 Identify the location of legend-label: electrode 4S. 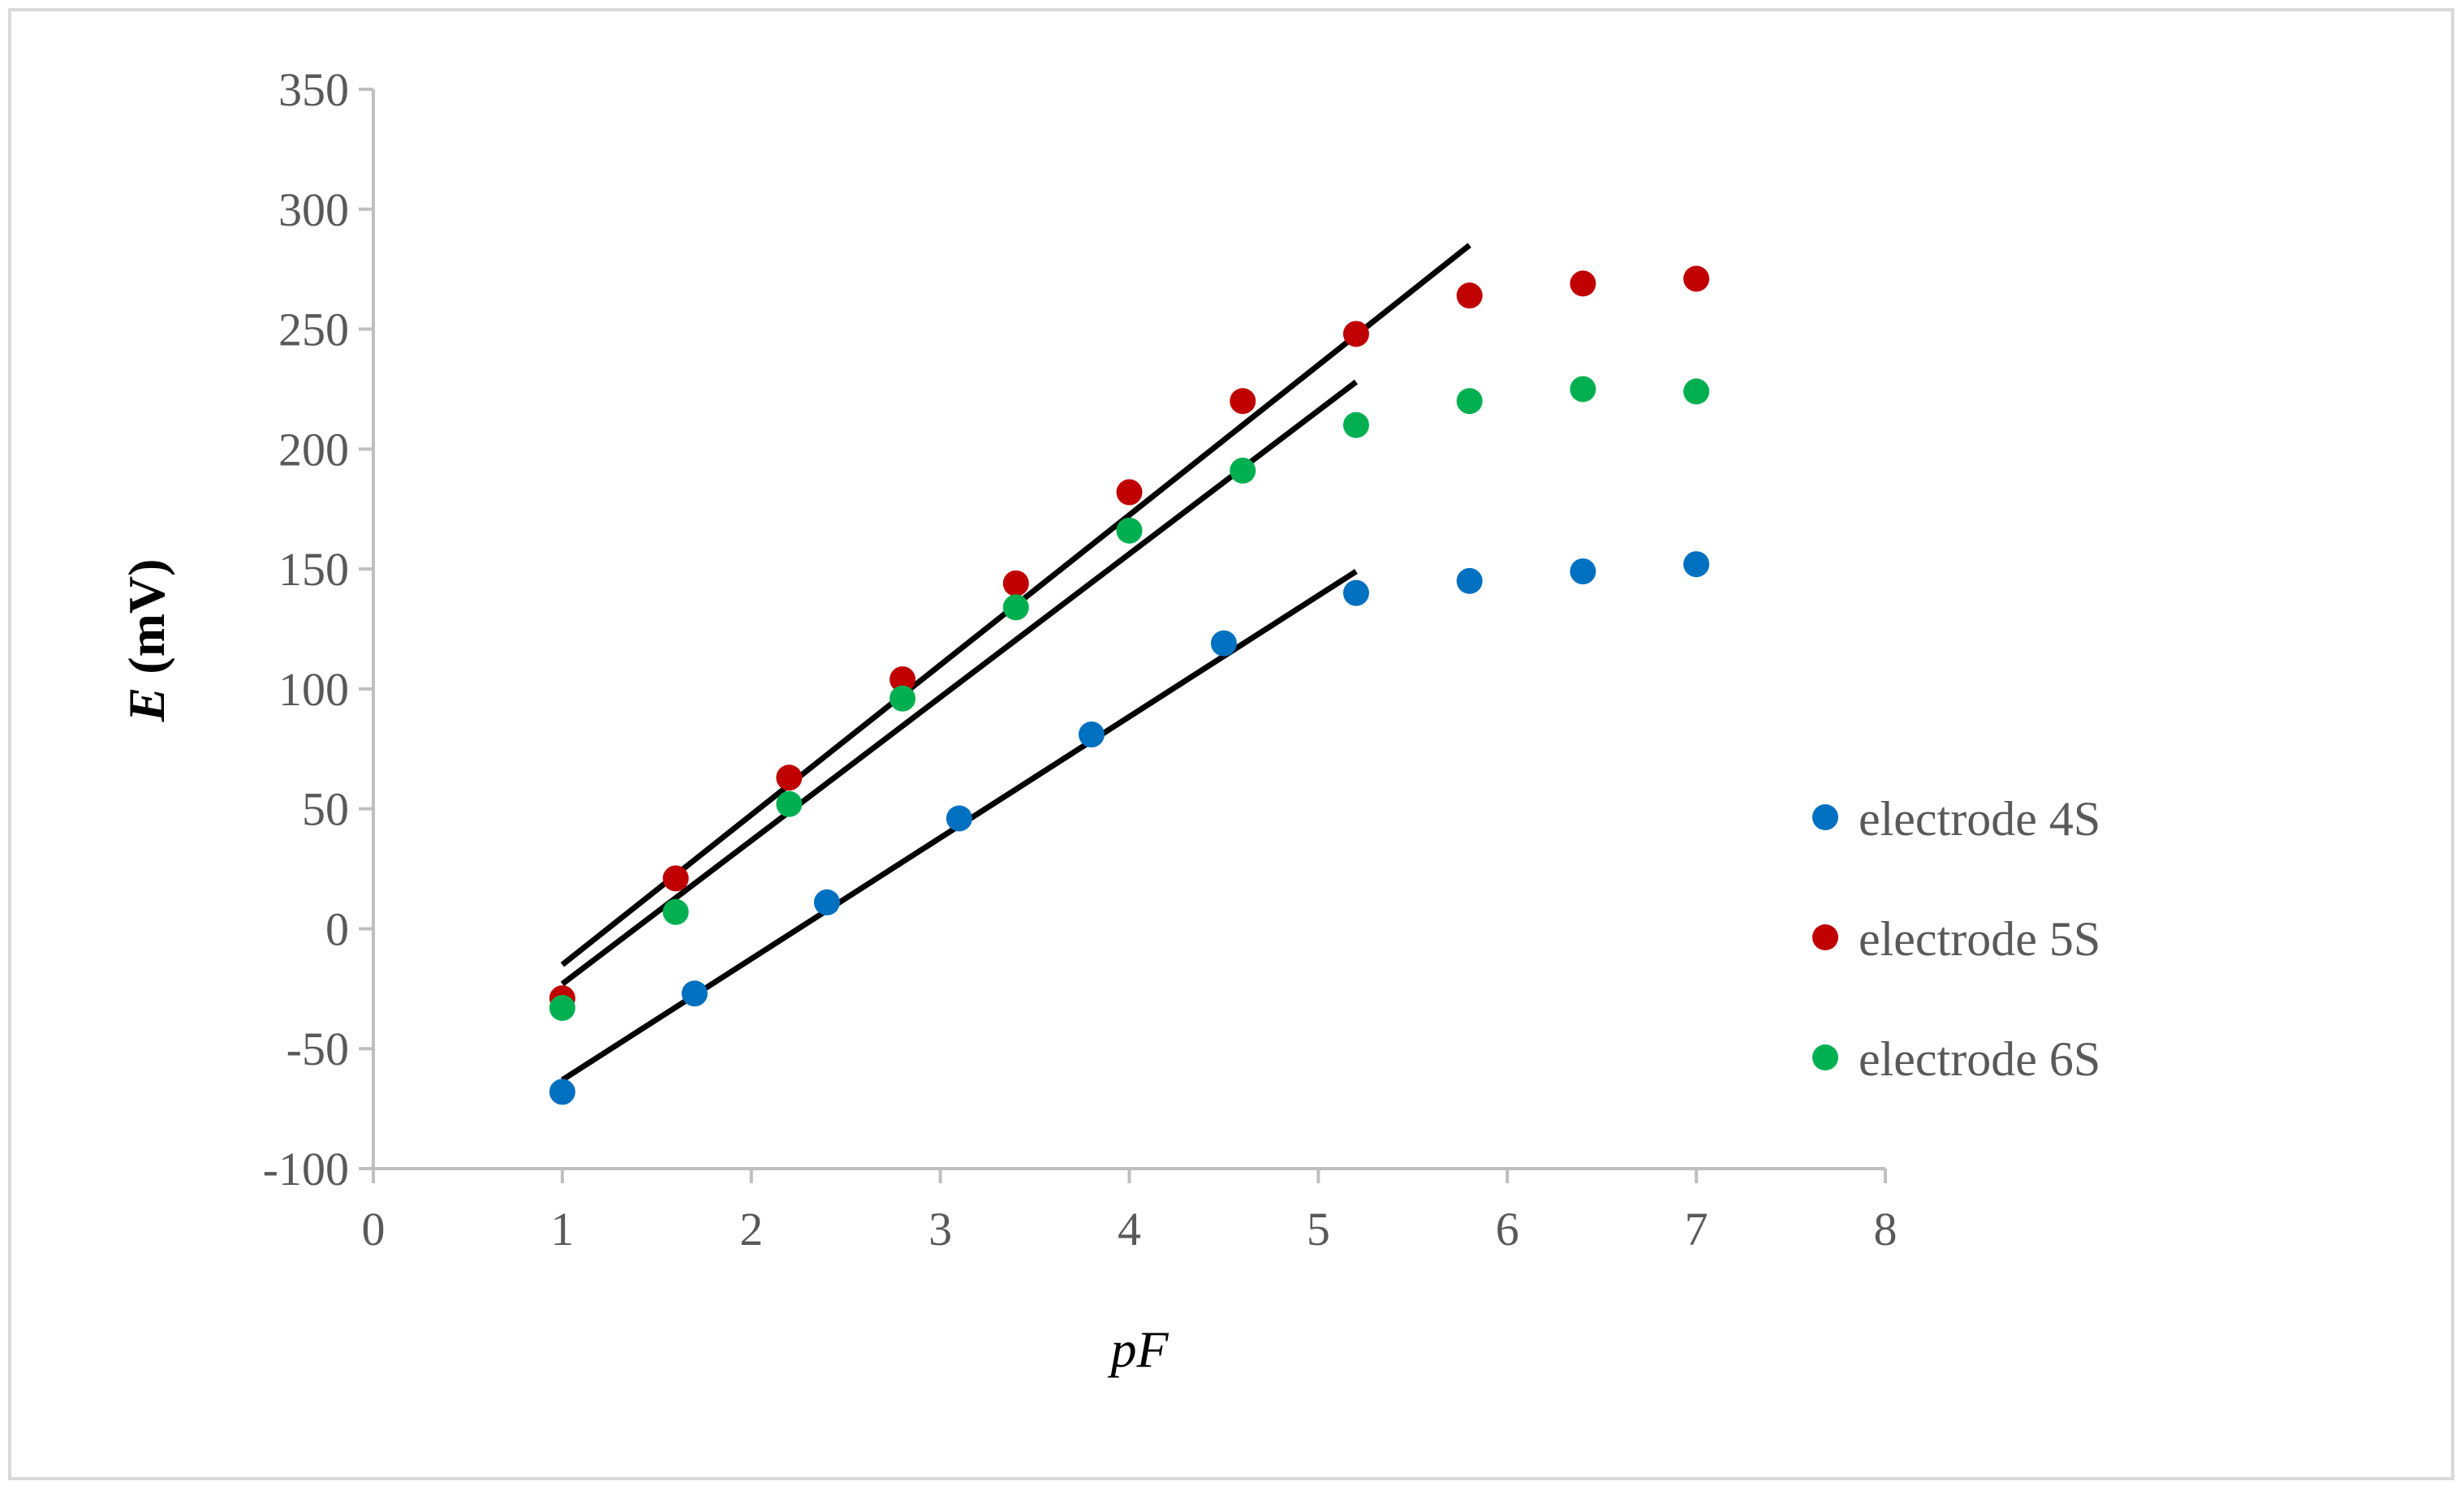
(1980, 819).